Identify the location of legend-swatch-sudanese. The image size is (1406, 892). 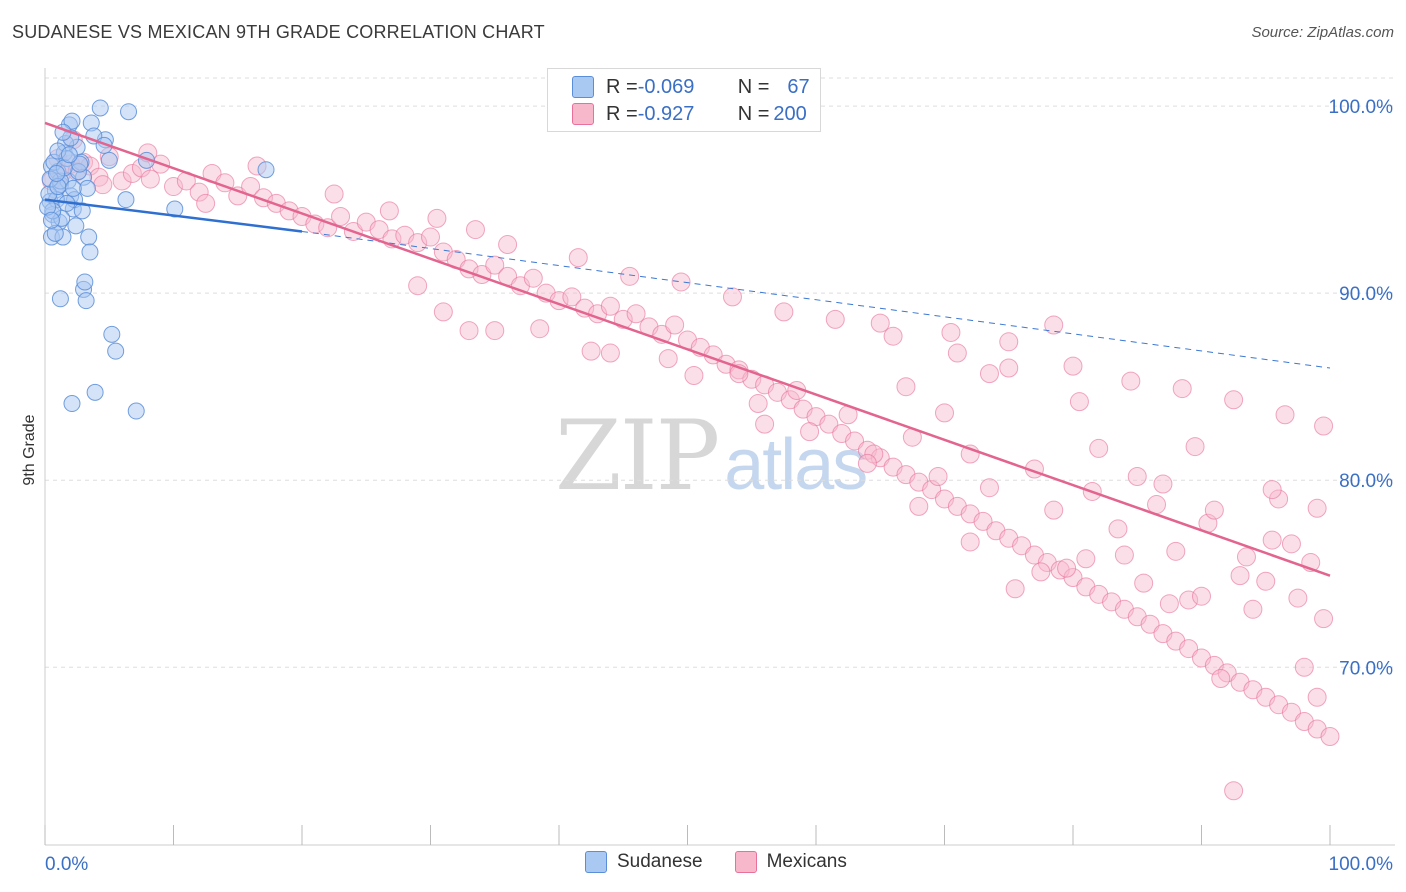
(596, 862).